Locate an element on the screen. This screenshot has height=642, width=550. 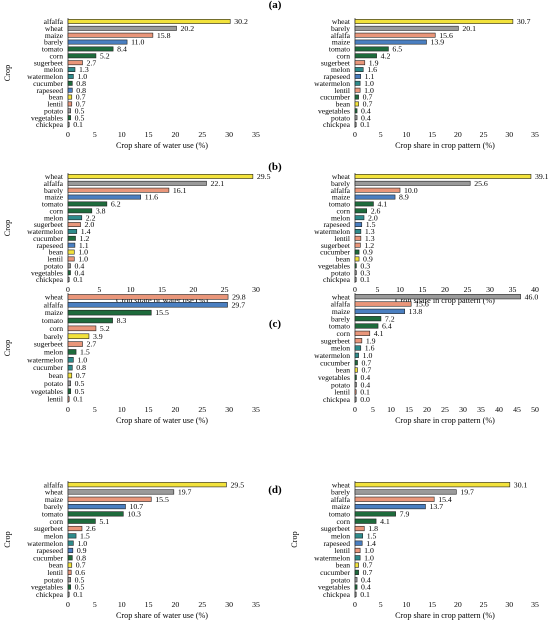
chart-1-right-bar-tomato is located at coordinates (364, 204).